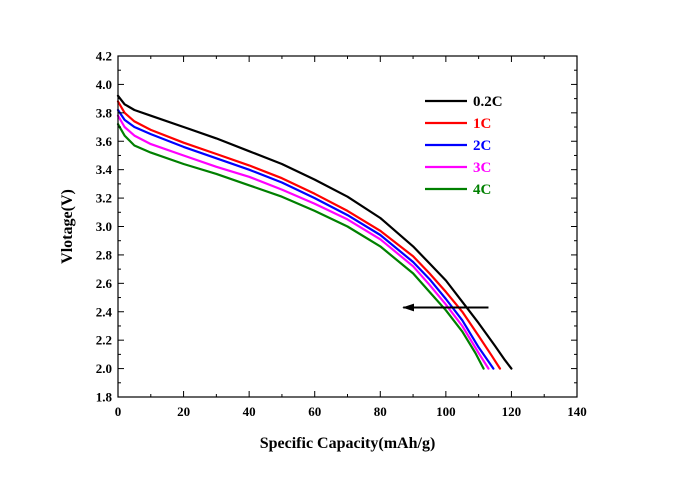 This screenshot has height=478, width=676. Describe the element at coordinates (380, 411) in the screenshot. I see `x-tick-label: 80` at that location.